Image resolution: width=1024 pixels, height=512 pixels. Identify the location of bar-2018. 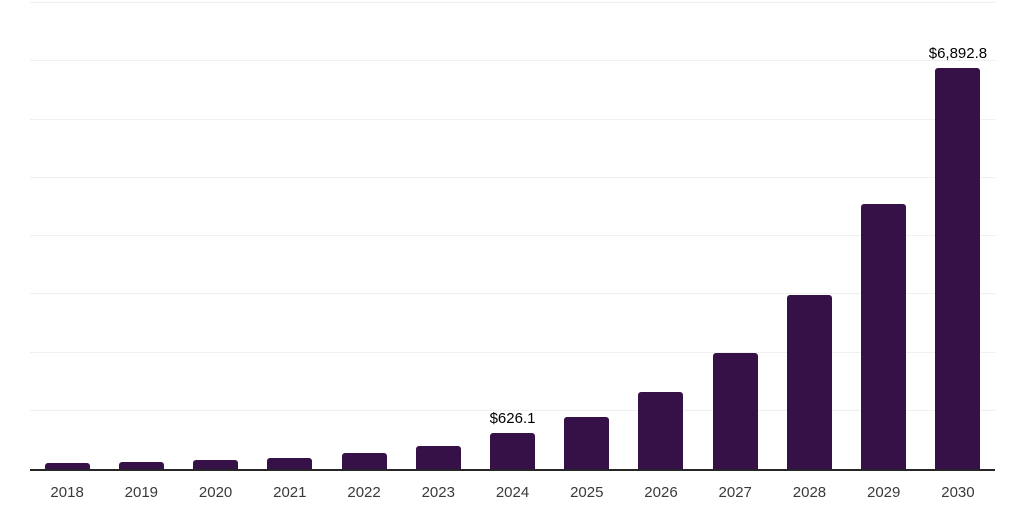
(67, 466).